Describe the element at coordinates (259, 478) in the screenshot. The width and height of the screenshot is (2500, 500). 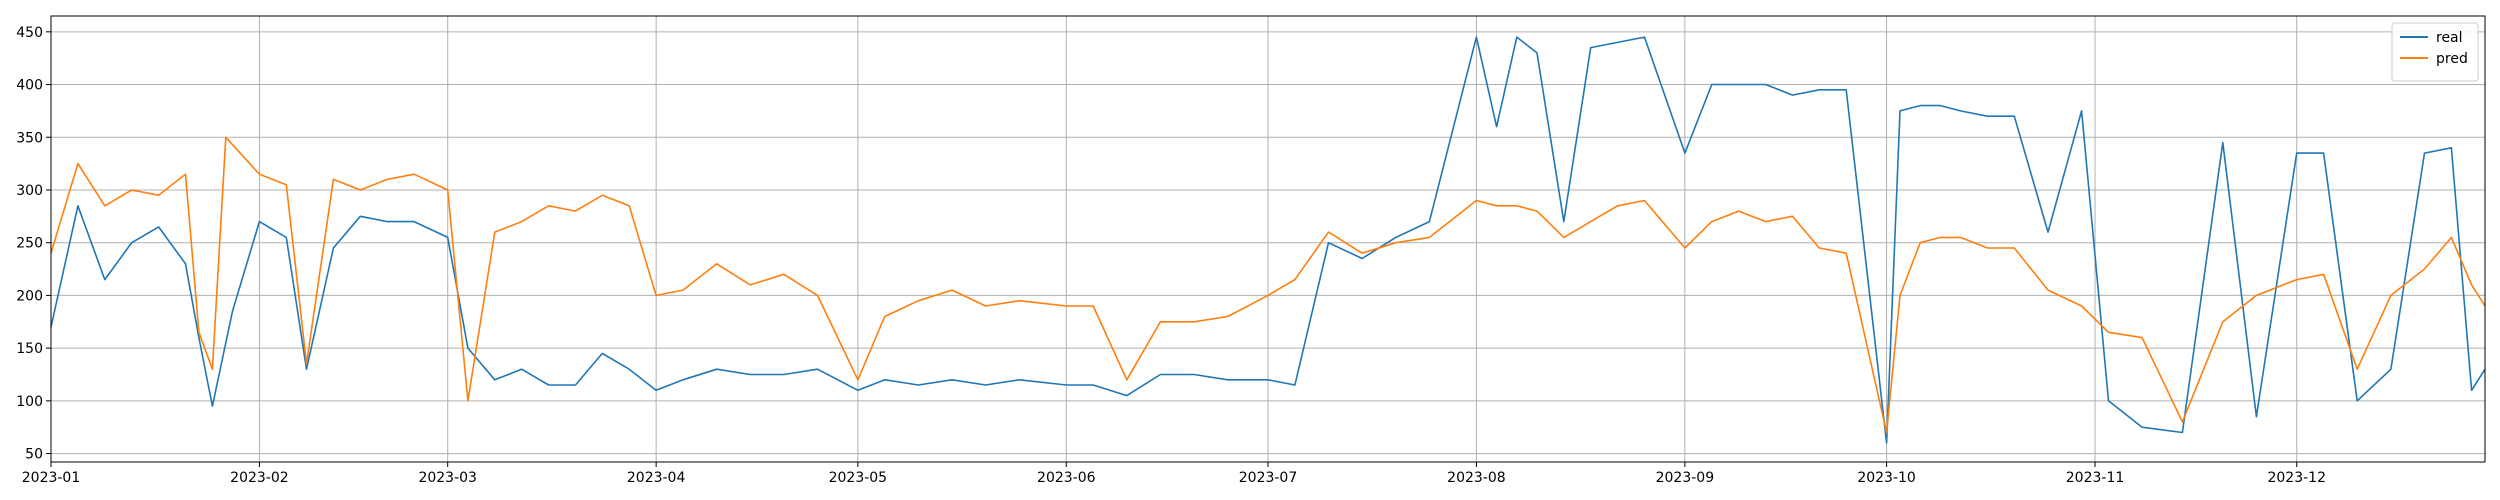
I see `x-tick-label: 2023-02` at that location.